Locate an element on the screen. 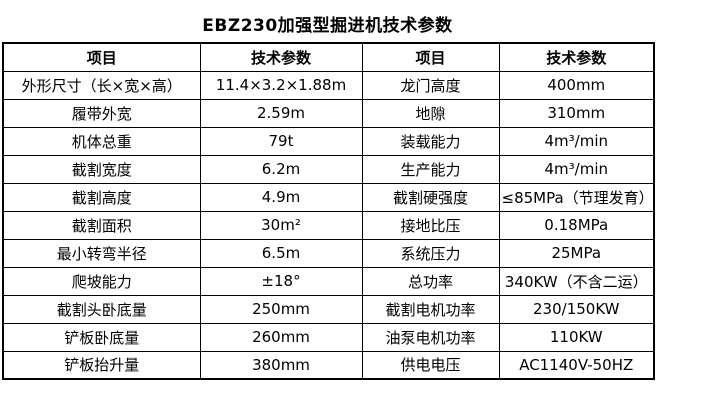  value-cell-left: ±18° is located at coordinates (281, 281).